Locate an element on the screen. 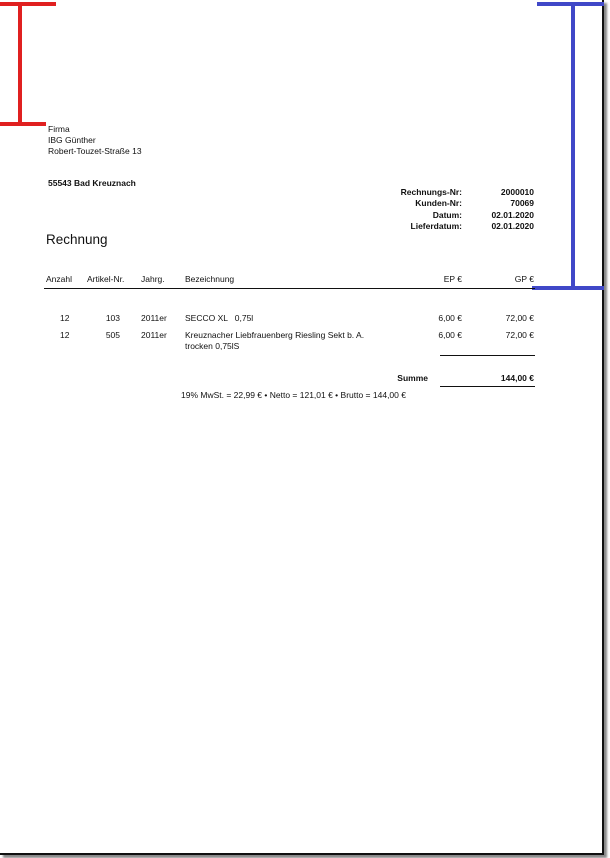 The height and width of the screenshot is (858, 610). delivery-date-value: 02.01.2020 is located at coordinates (512, 226).